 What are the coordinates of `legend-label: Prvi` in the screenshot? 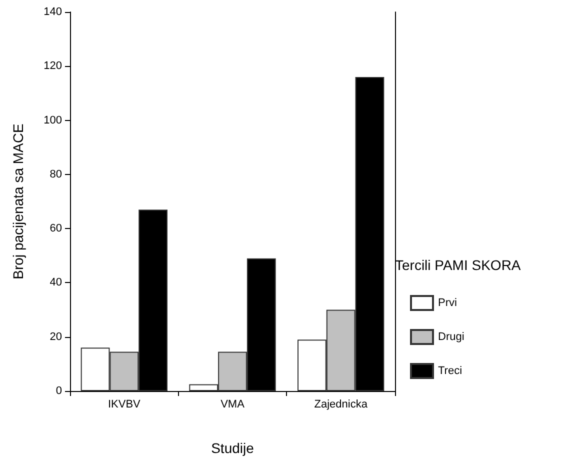 It's located at (447, 303).